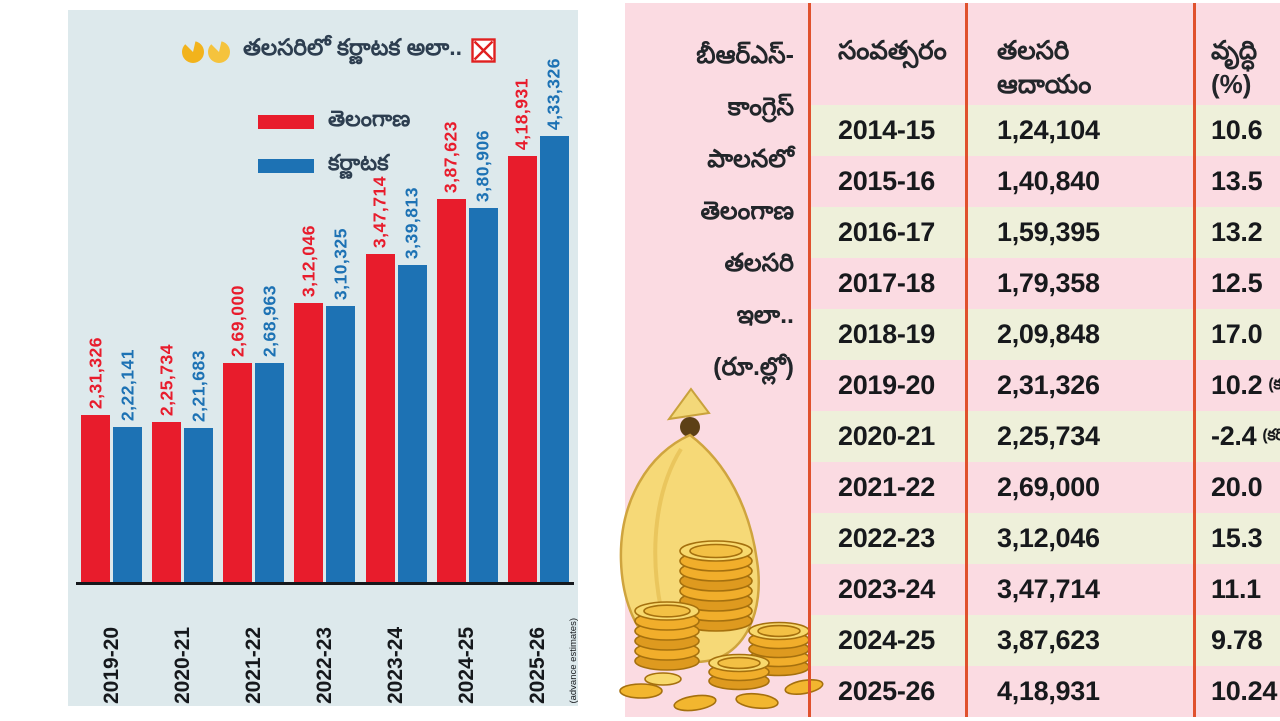 The width and height of the screenshot is (1280, 721). I want to click on growth-value: 10.2, so click(1237, 385).